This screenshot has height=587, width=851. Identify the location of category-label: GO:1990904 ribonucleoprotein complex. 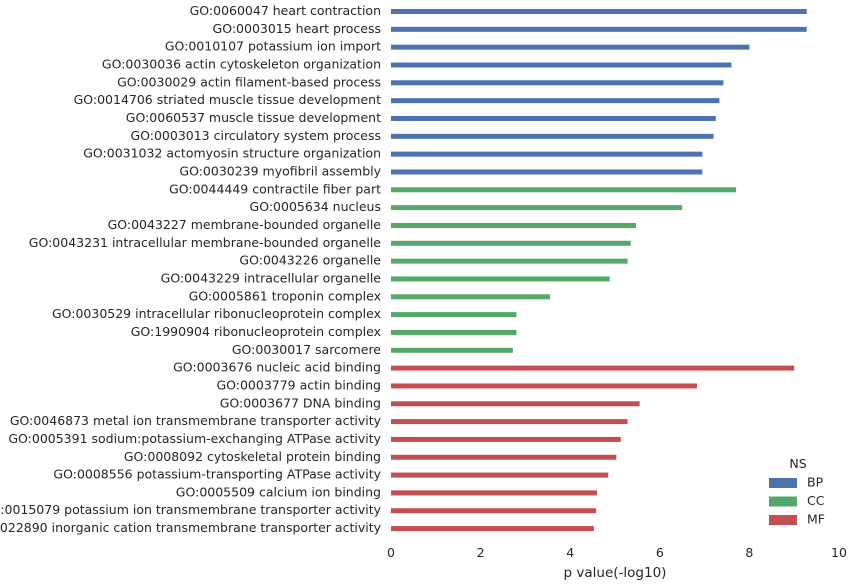
(256, 331).